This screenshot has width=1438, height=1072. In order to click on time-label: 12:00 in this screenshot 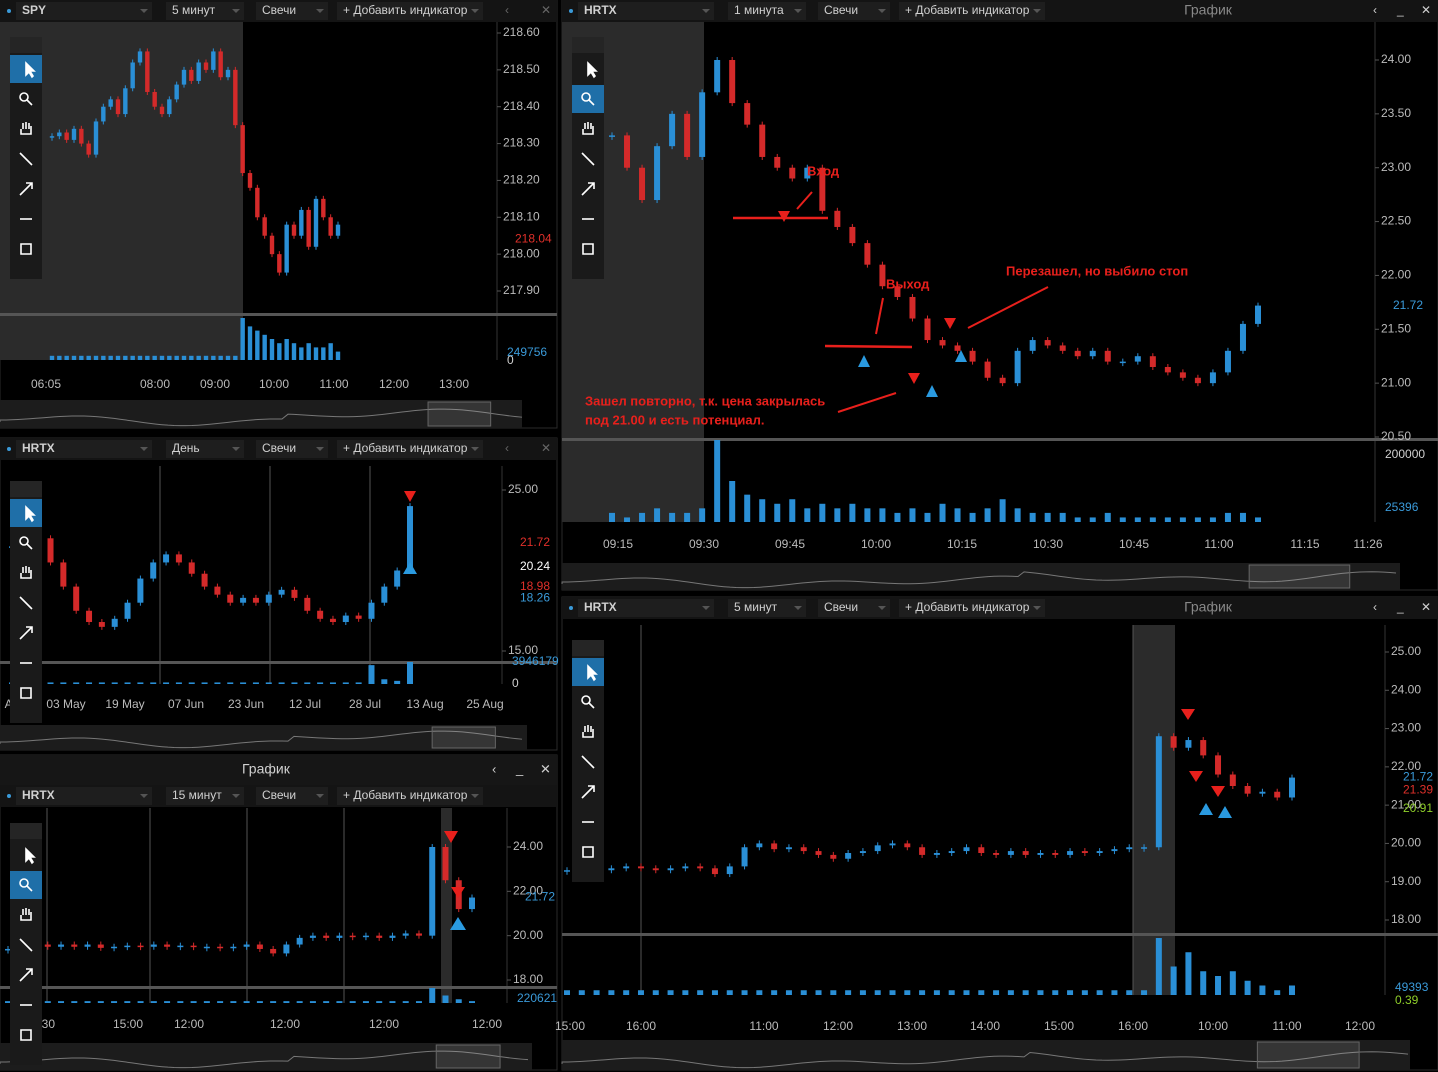, I will do `click(394, 384)`.